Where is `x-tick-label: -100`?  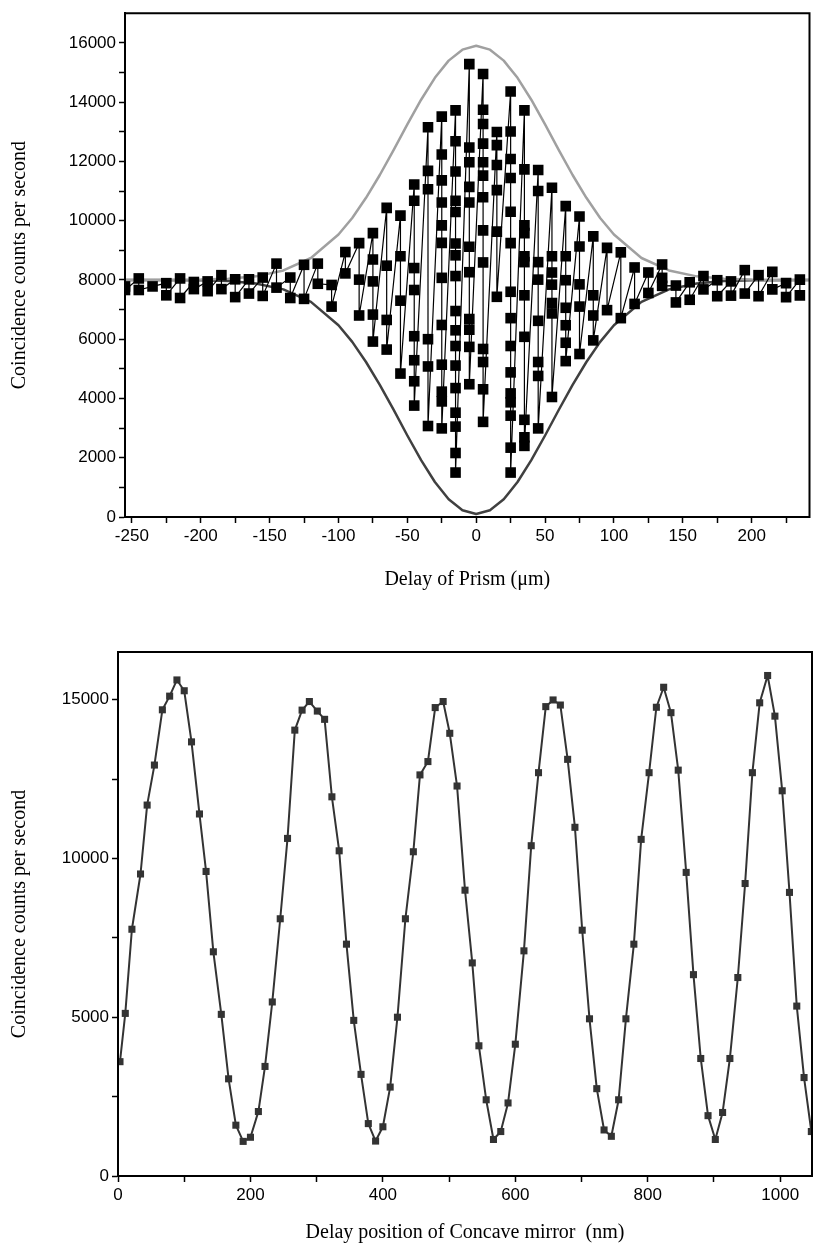
x-tick-label: -100 is located at coordinates (338, 535).